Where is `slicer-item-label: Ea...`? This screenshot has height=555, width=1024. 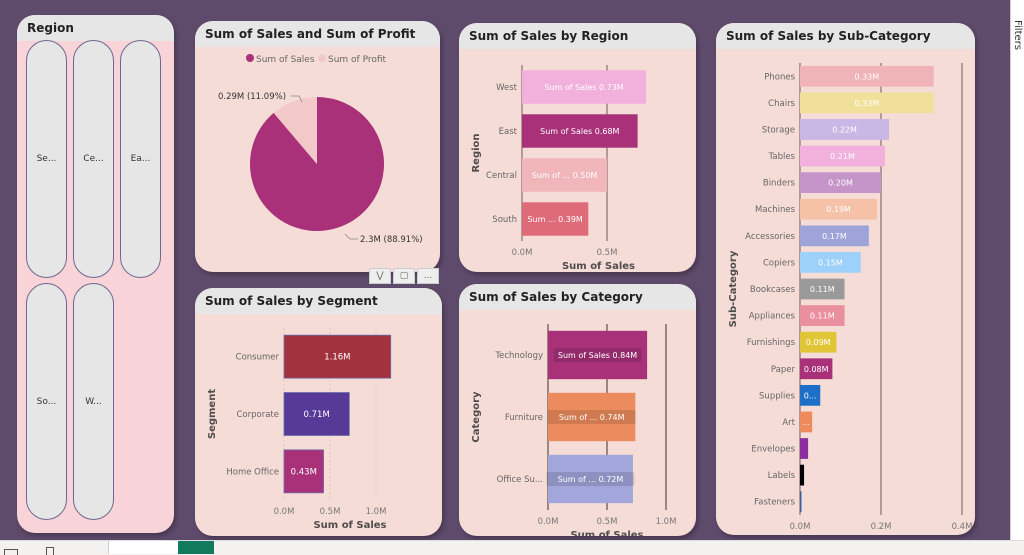 slicer-item-label: Ea... is located at coordinates (140, 159).